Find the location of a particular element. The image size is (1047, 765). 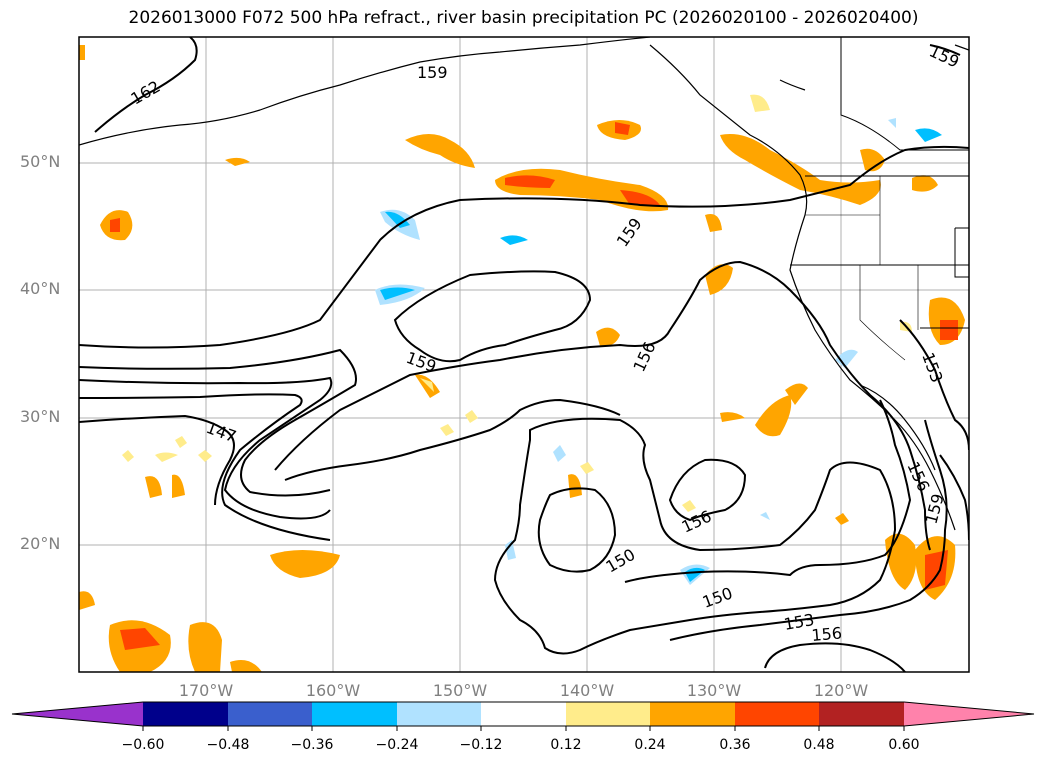

colorbar is located at coordinates (523, 716).